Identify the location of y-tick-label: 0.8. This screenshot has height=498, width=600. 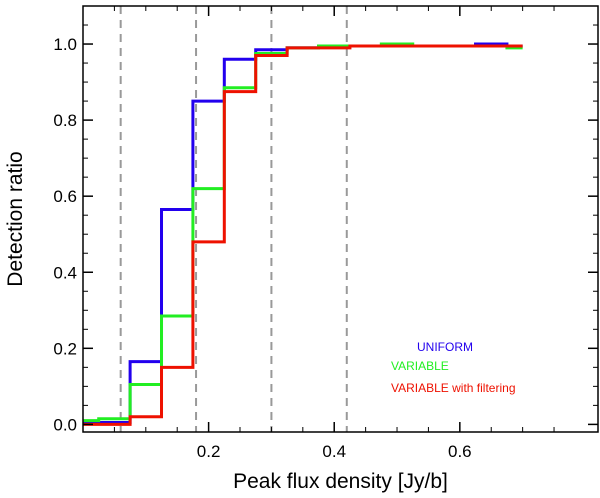
(65, 120).